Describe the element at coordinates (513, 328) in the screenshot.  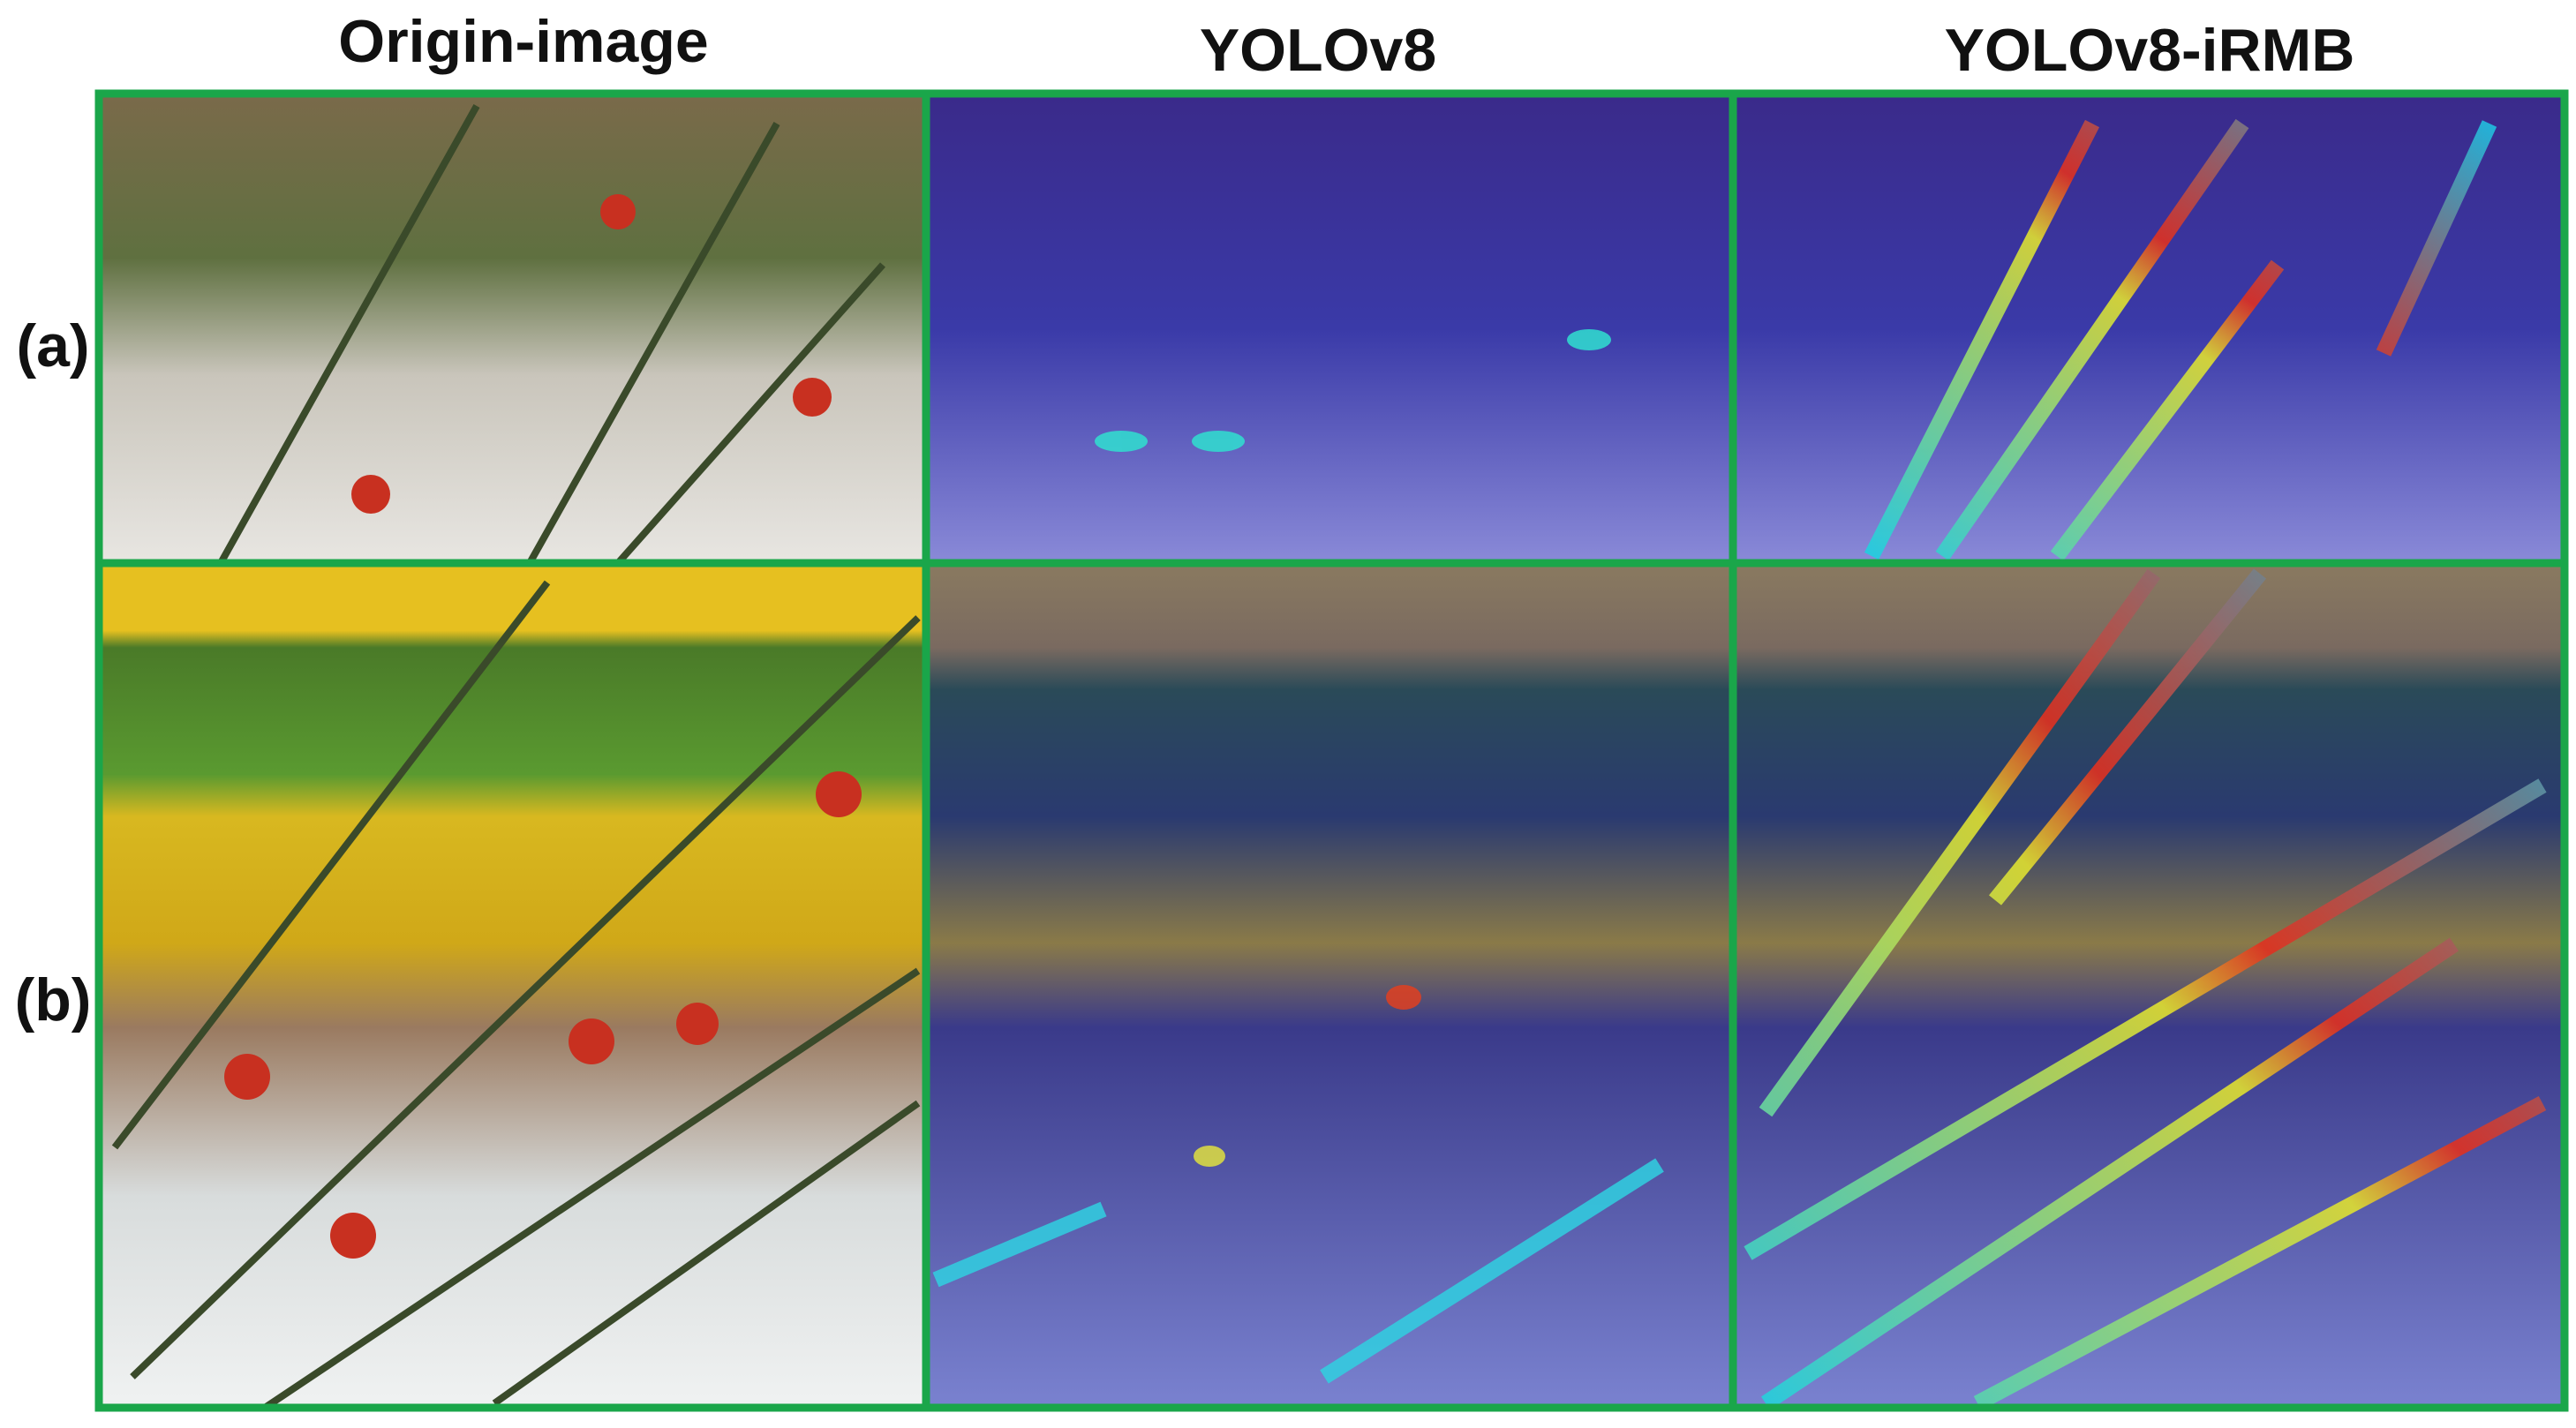
I see `origin-image-a` at that location.